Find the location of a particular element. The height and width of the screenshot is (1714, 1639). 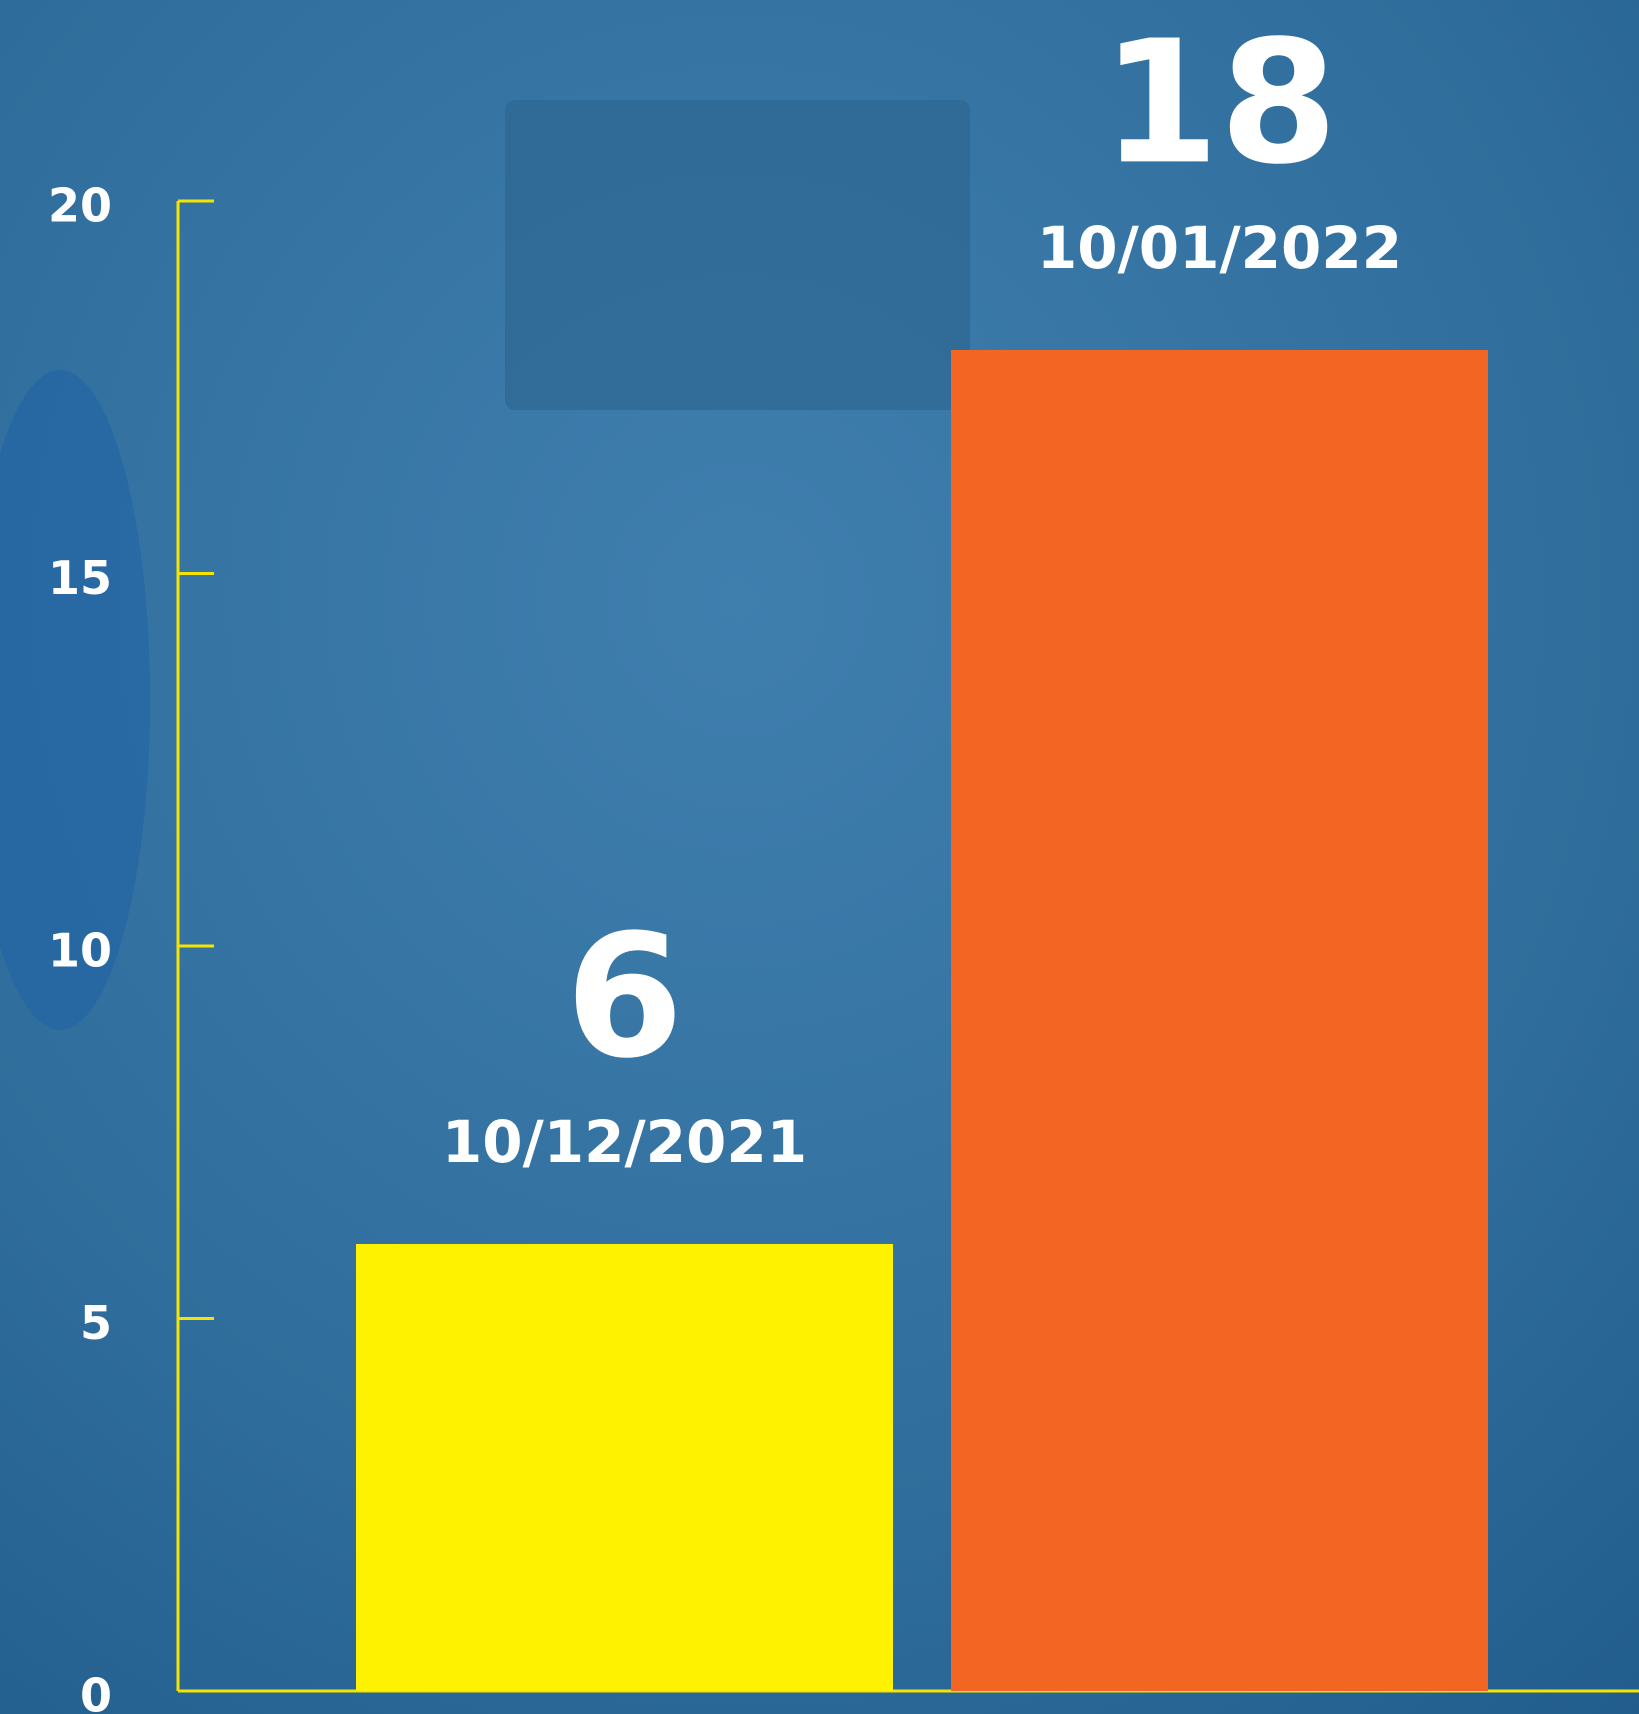

value-label: 6 is located at coordinates (624, 997).